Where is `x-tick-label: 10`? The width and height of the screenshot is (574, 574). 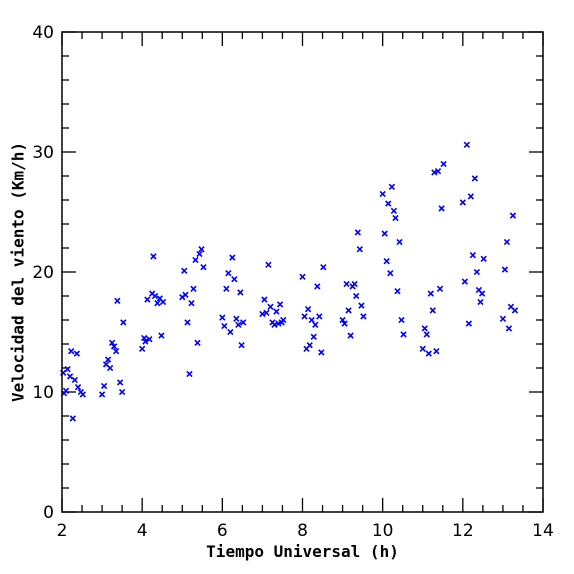 x-tick-label: 10 is located at coordinates (383, 531).